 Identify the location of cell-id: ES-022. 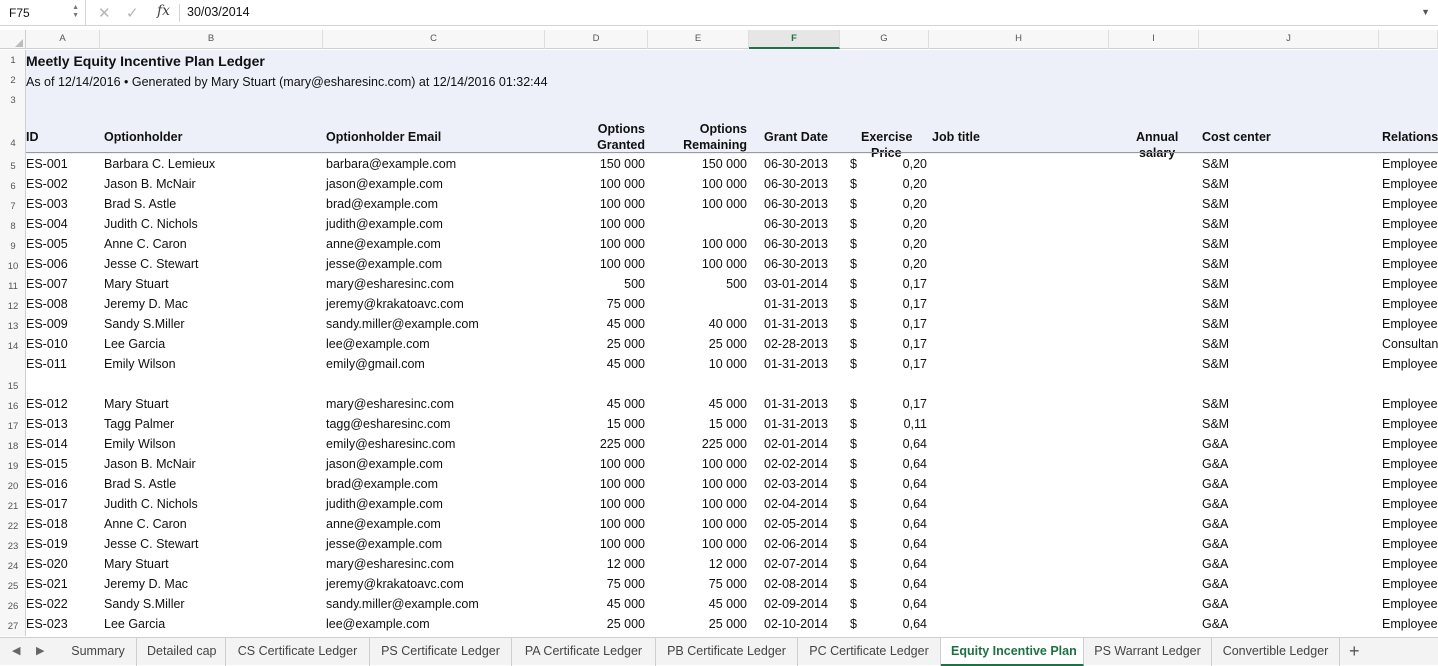
(47, 604).